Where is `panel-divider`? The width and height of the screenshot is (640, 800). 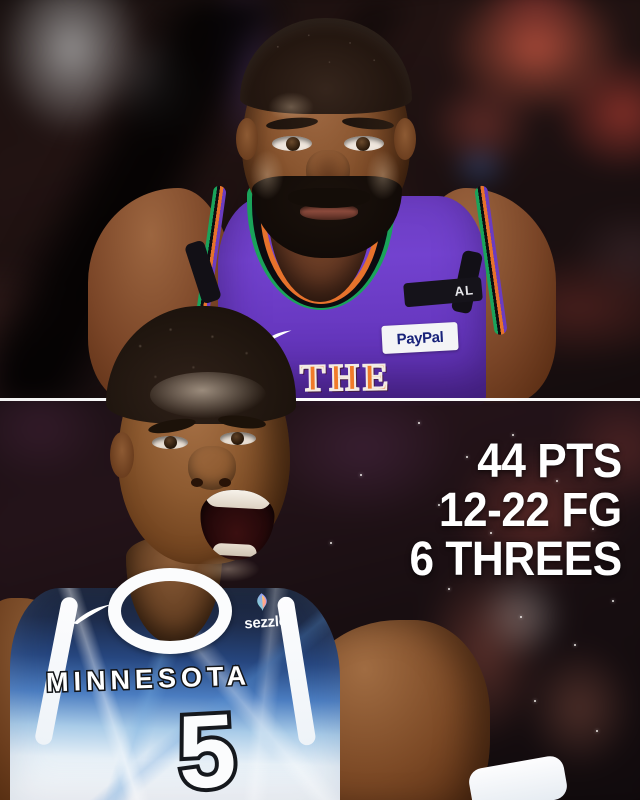
panel-divider is located at coordinates (320, 399).